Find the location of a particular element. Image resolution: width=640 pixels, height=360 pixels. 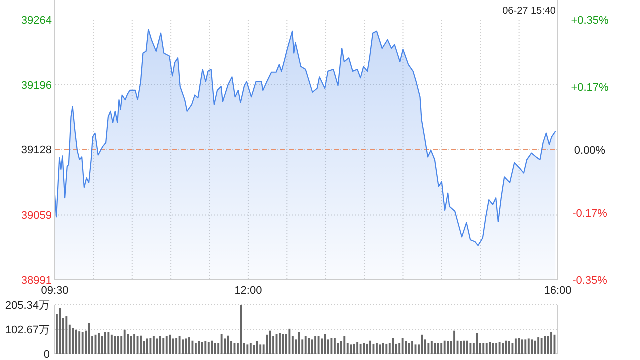

y-tick-label: 102.67万 is located at coordinates (27, 330).